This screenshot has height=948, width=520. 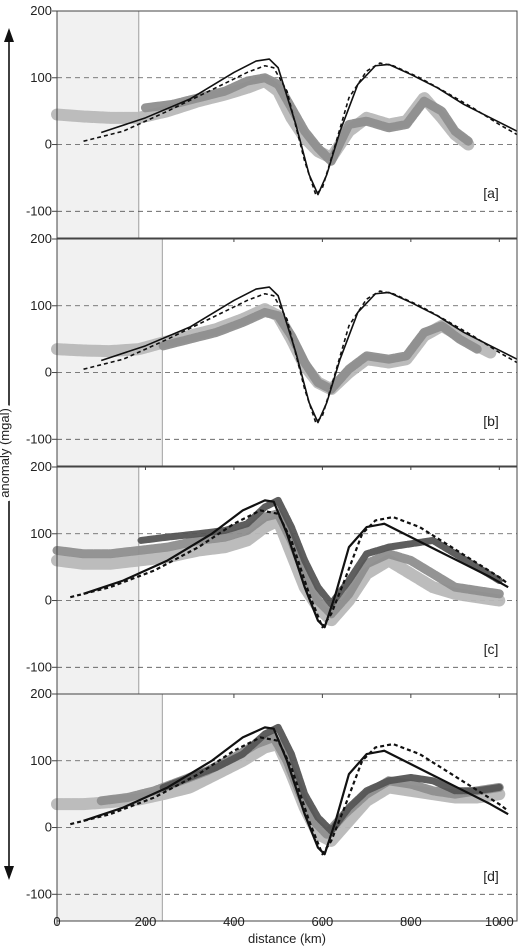 What do you see at coordinates (491, 193) in the screenshot?
I see `panel-label: [a]` at bounding box center [491, 193].